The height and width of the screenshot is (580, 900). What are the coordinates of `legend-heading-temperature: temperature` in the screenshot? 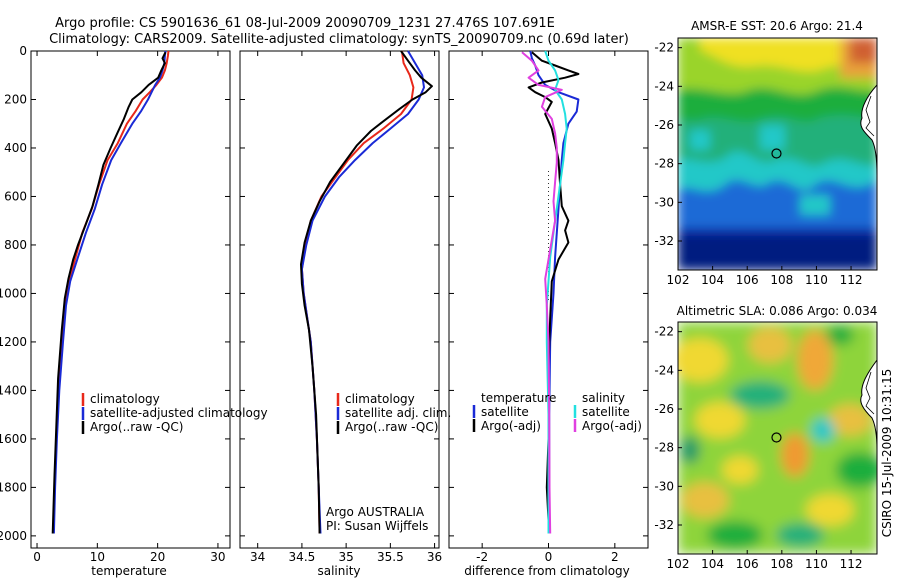 It's located at (518, 398).